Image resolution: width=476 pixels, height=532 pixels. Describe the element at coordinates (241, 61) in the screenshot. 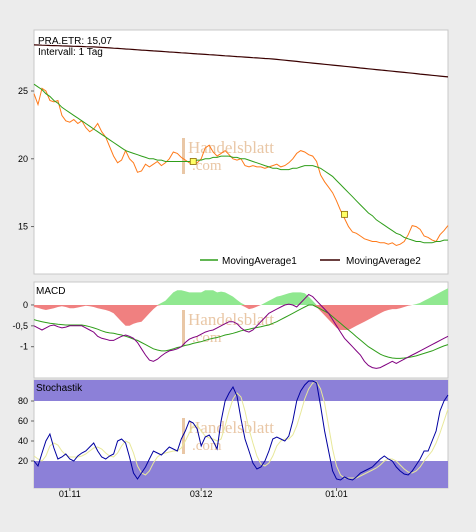

I see `series-movingaverage2-line` at that location.